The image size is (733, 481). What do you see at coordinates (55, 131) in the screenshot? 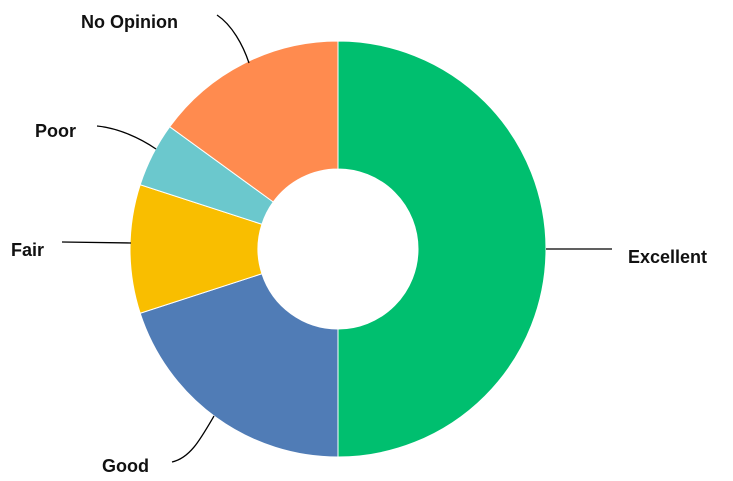
I see `label-poor: Poor` at bounding box center [55, 131].